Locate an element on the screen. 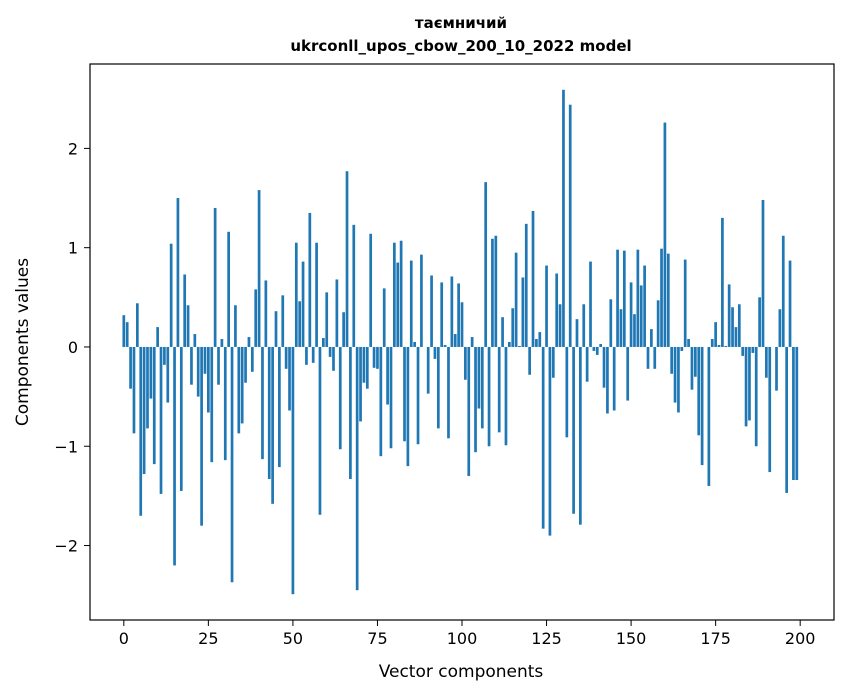 The image size is (847, 696). x-tick-label: 200 is located at coordinates (800, 638).